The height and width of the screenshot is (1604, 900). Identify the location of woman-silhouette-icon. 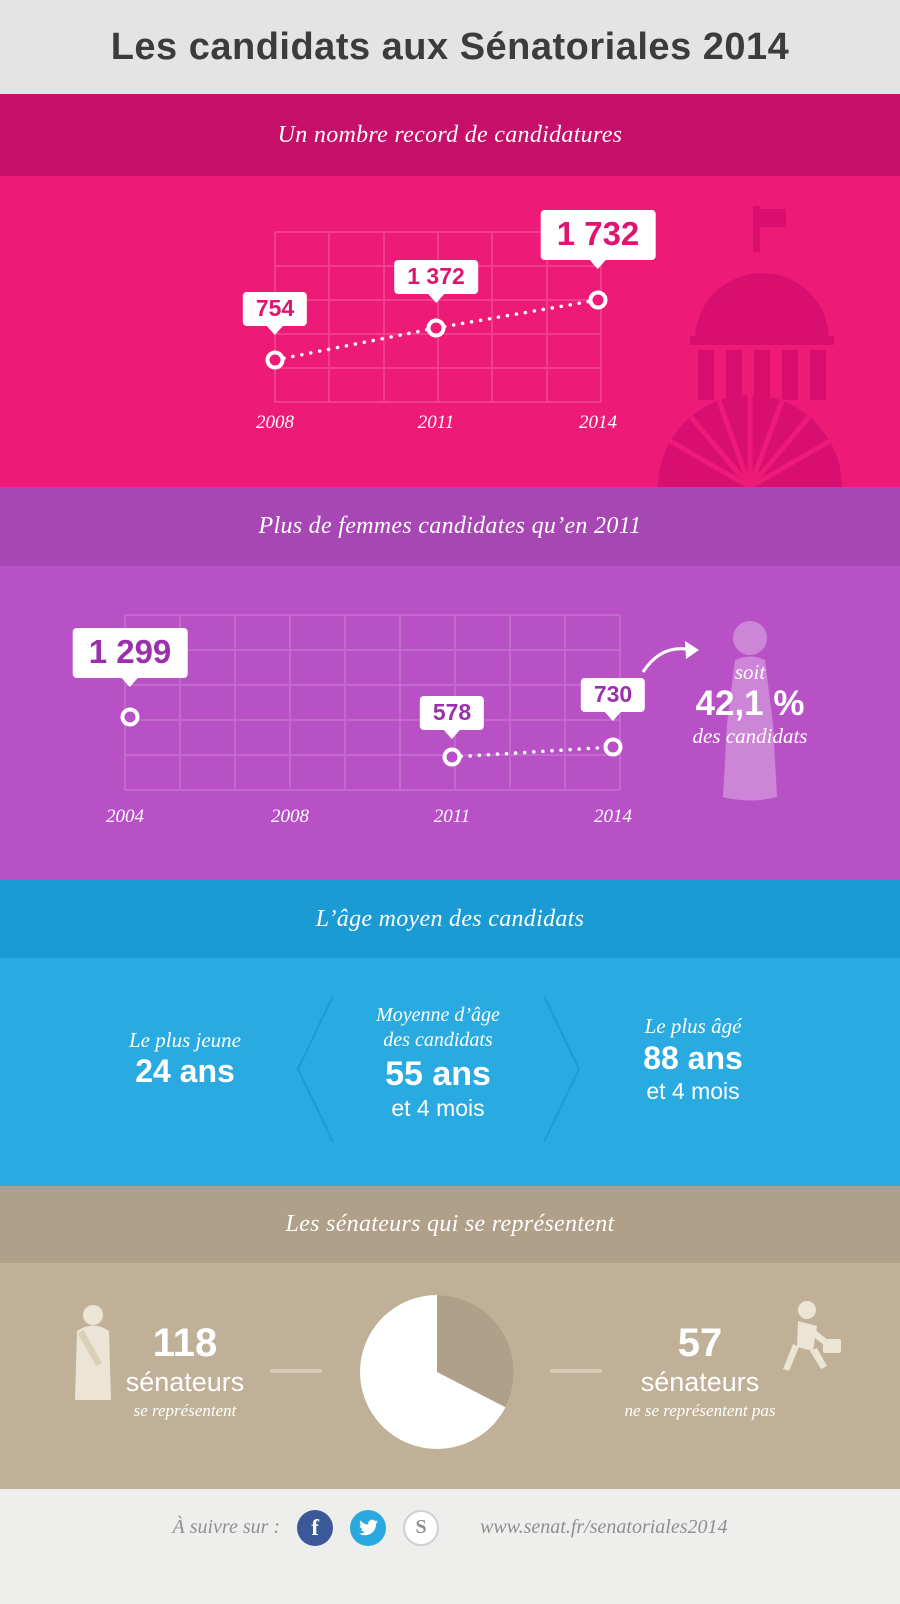
(750, 711).